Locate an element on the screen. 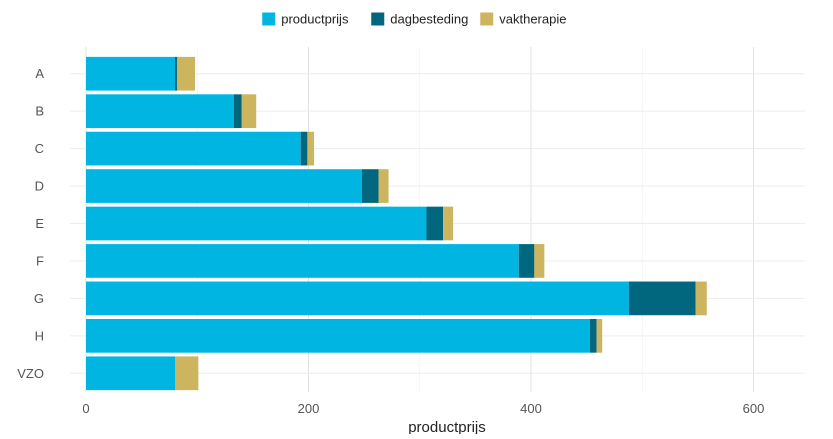 This screenshot has height=439, width=833. y-tick-label-e: E is located at coordinates (39, 223).